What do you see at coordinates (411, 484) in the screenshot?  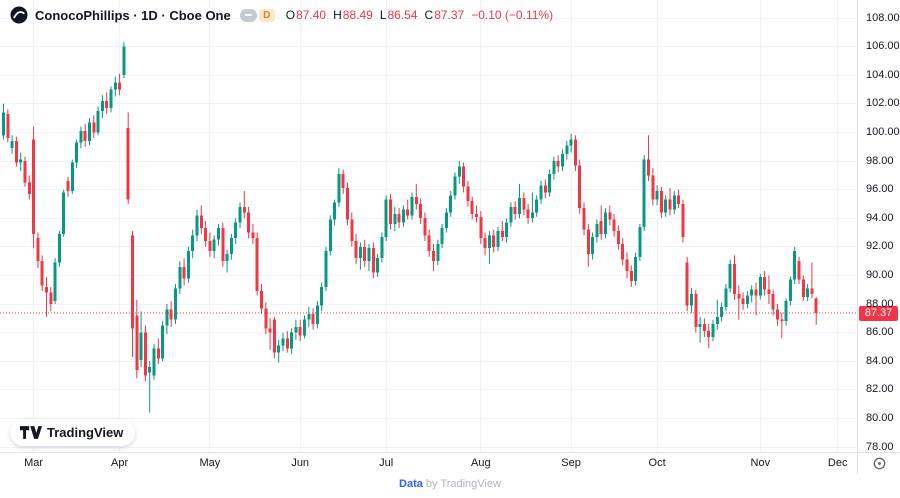 I see `data-link: Data` at bounding box center [411, 484].